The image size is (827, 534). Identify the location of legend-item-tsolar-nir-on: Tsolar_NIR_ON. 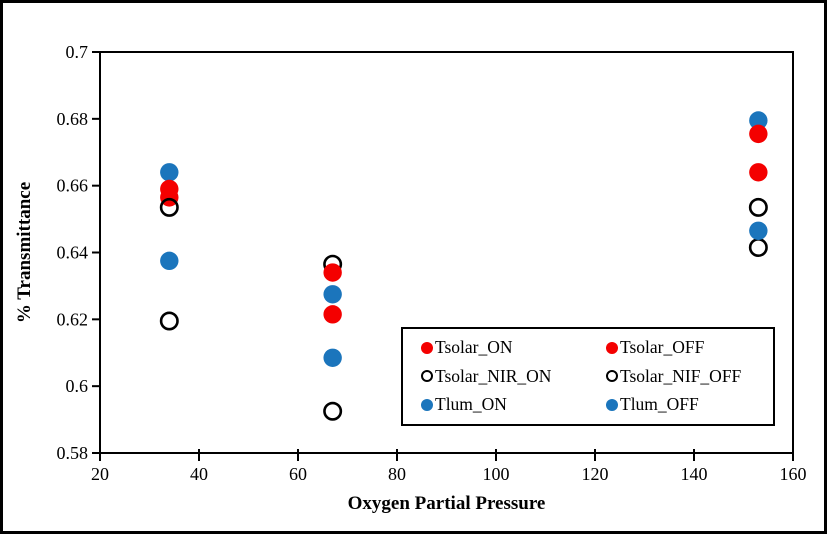
(513, 375).